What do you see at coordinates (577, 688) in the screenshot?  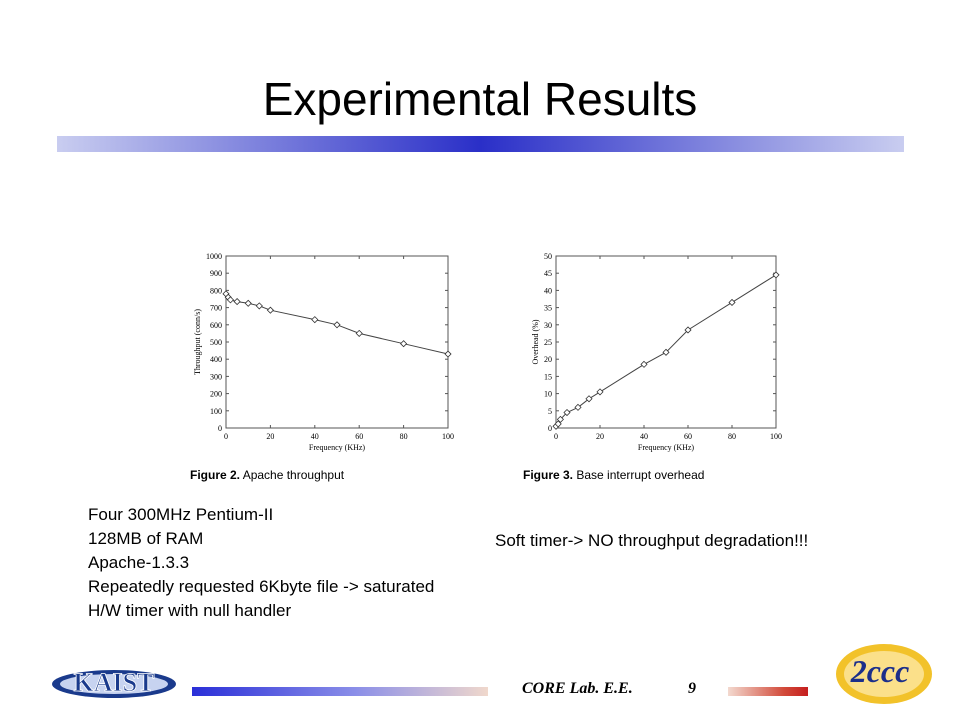 I see `footer-lab-name: CORE Lab. E.E.` at bounding box center [577, 688].